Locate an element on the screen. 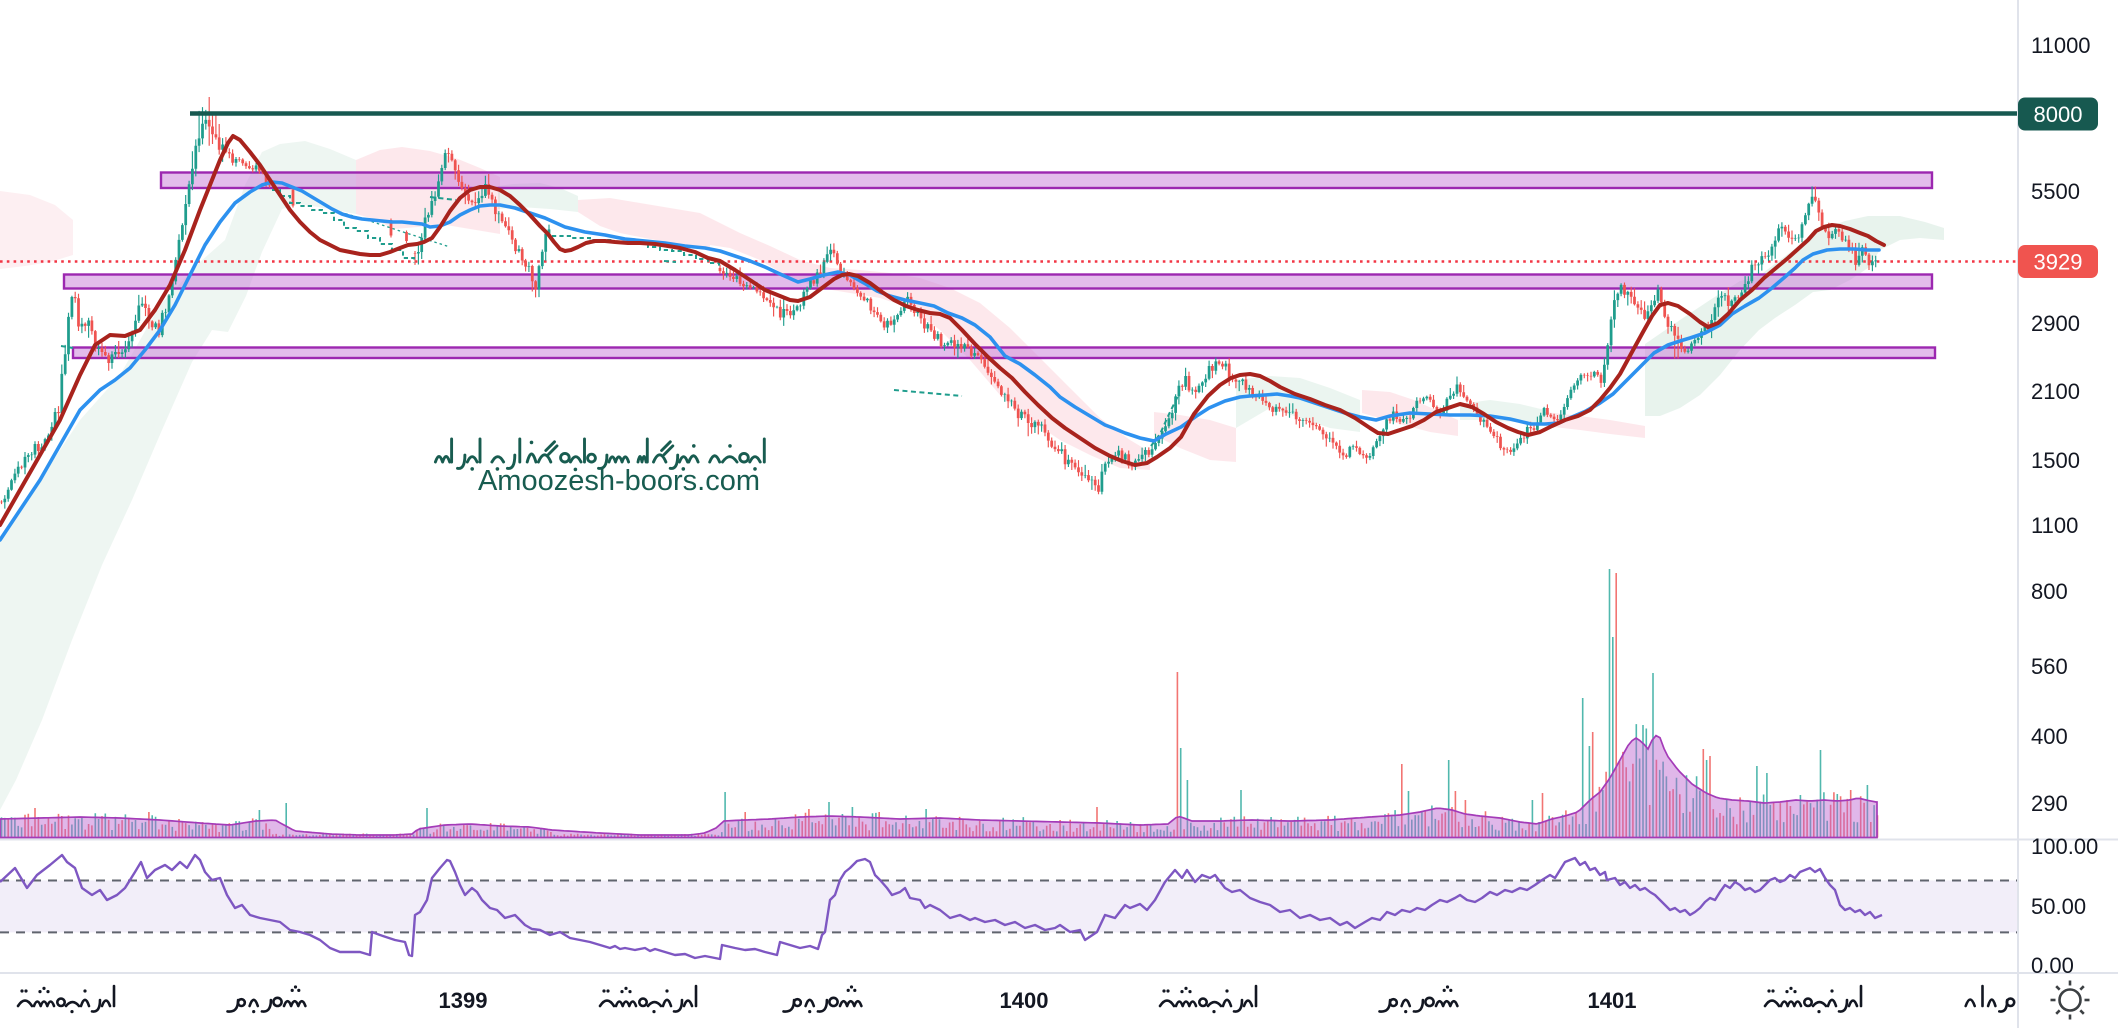  svg-text: 0.00 is located at coordinates (2052, 965).